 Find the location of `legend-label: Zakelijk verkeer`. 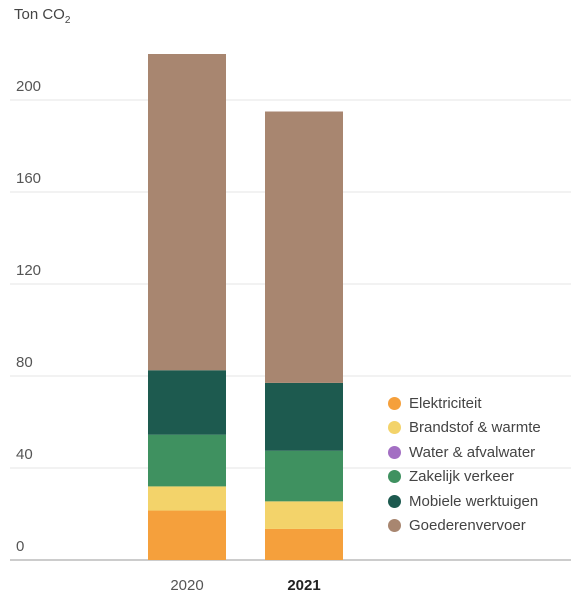

legend-label: Zakelijk verkeer is located at coordinates (462, 477).